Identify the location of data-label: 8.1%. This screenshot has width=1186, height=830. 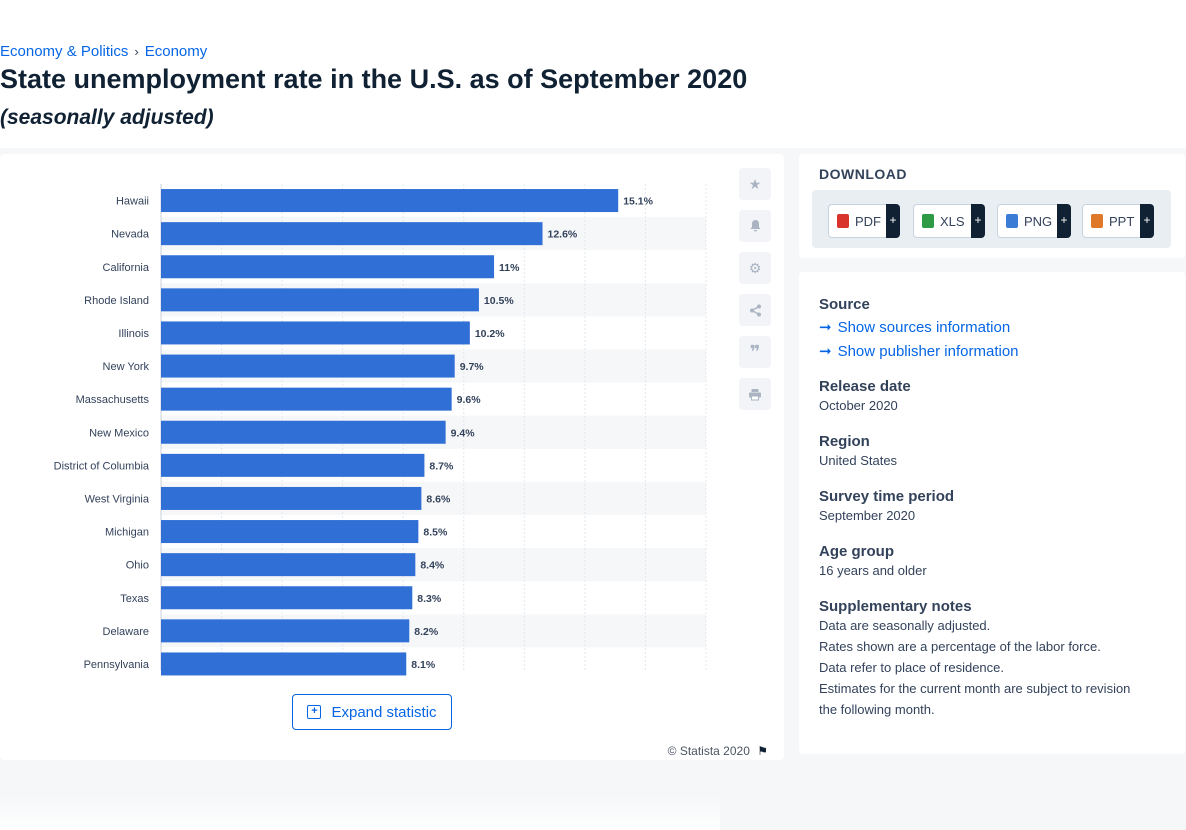
(423, 665).